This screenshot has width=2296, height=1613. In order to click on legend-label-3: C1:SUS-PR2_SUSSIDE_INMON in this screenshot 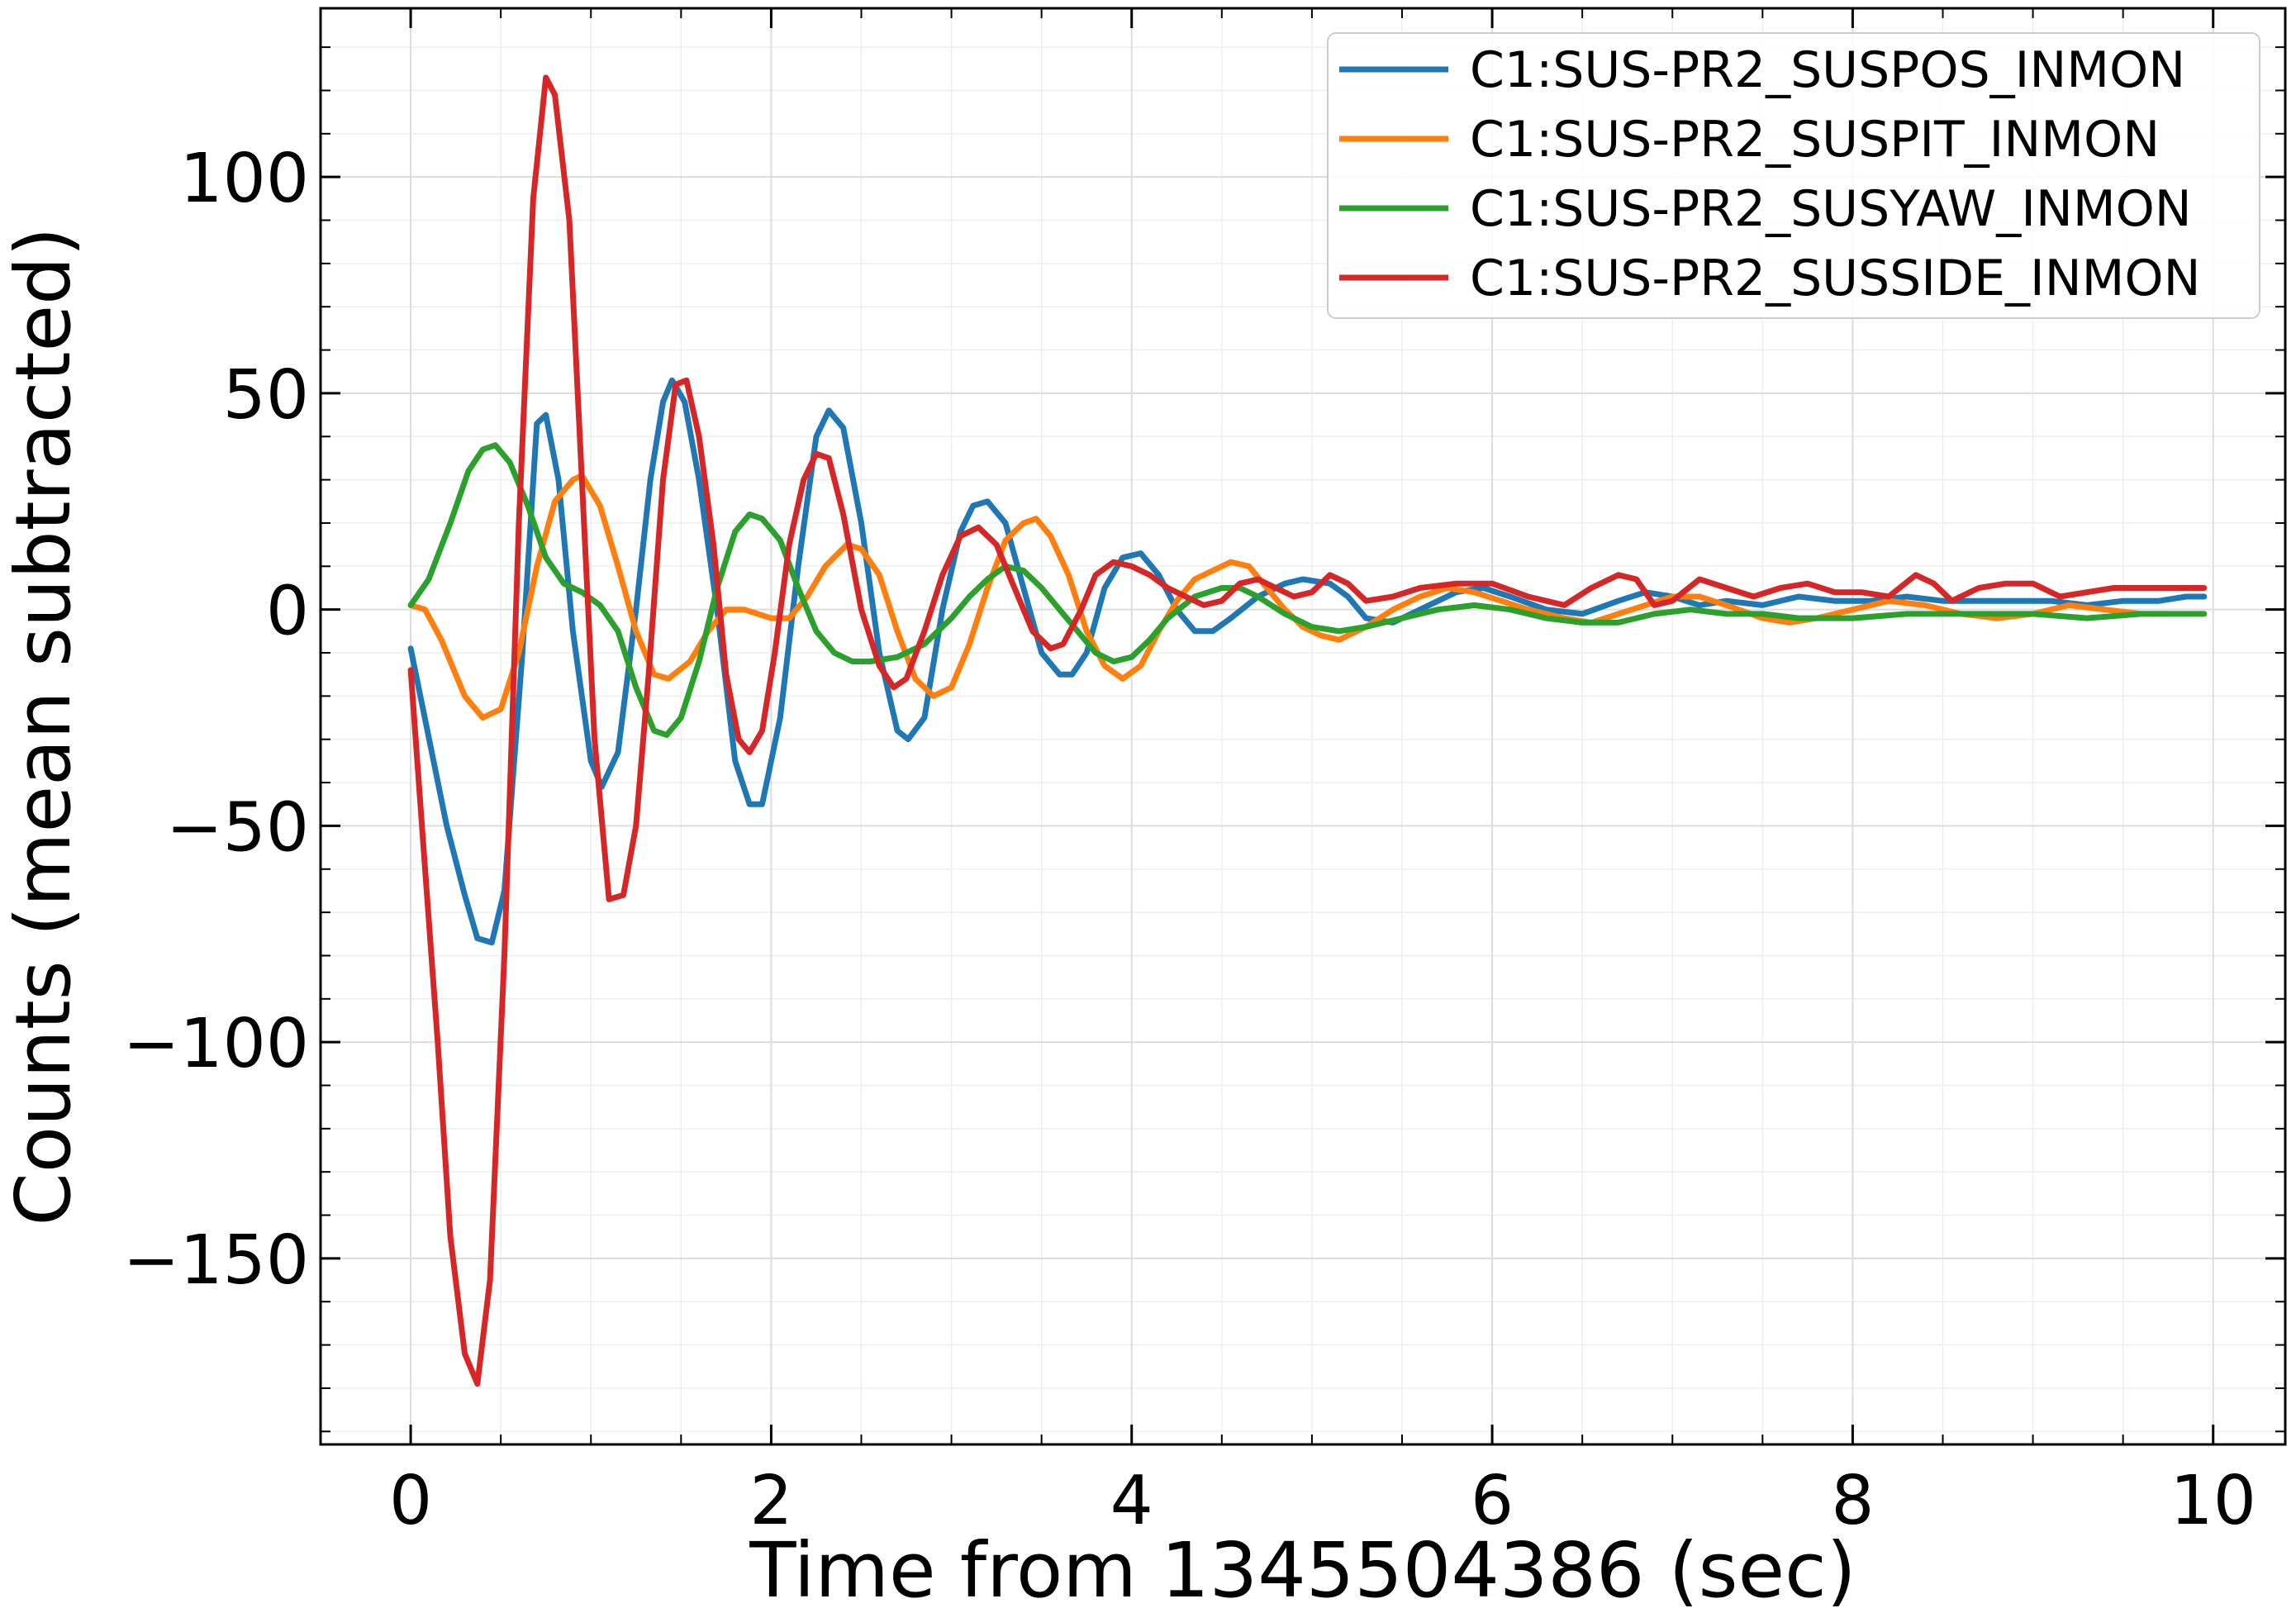, I will do `click(1835, 278)`.